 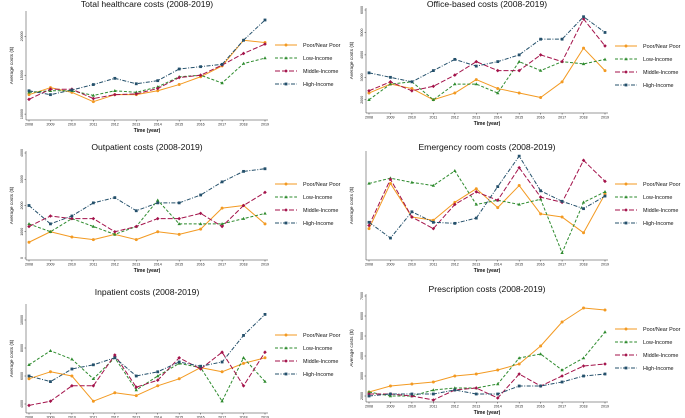 What do you see at coordinates (22, 320) in the screenshot?
I see `y-tick-label: 10000` at bounding box center [22, 320].